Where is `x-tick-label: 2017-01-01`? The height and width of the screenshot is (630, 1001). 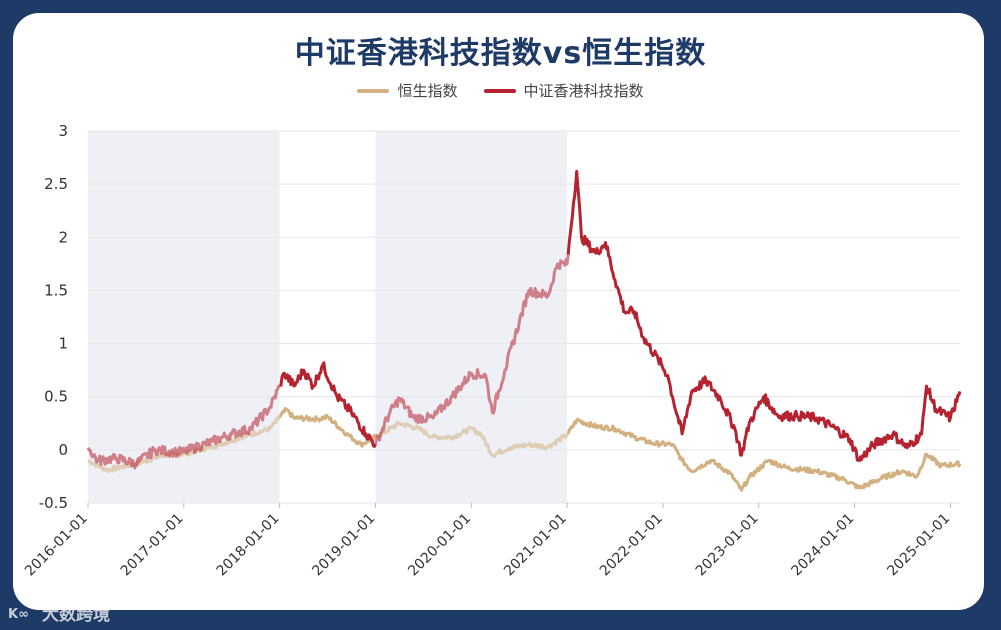 x-tick-label: 2017-01-01 is located at coordinates (152, 545).